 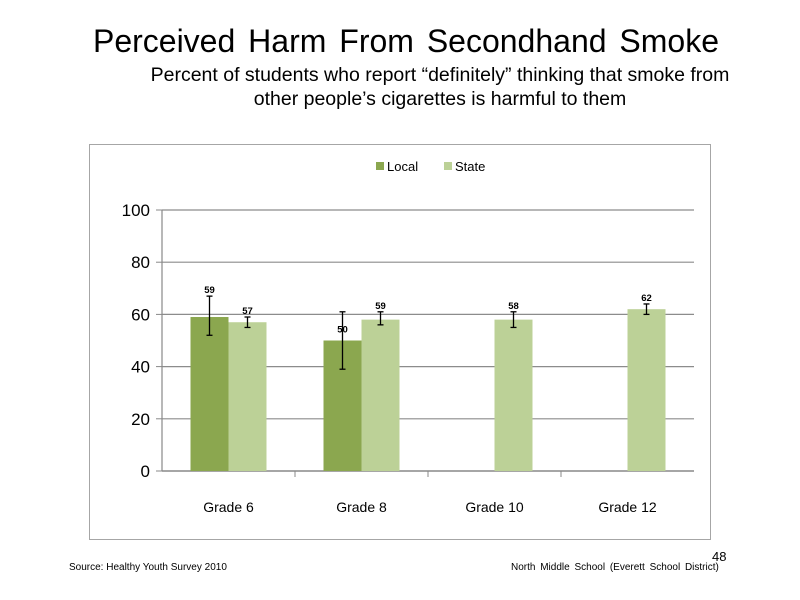 I want to click on data-label: 58, so click(x=513, y=306).